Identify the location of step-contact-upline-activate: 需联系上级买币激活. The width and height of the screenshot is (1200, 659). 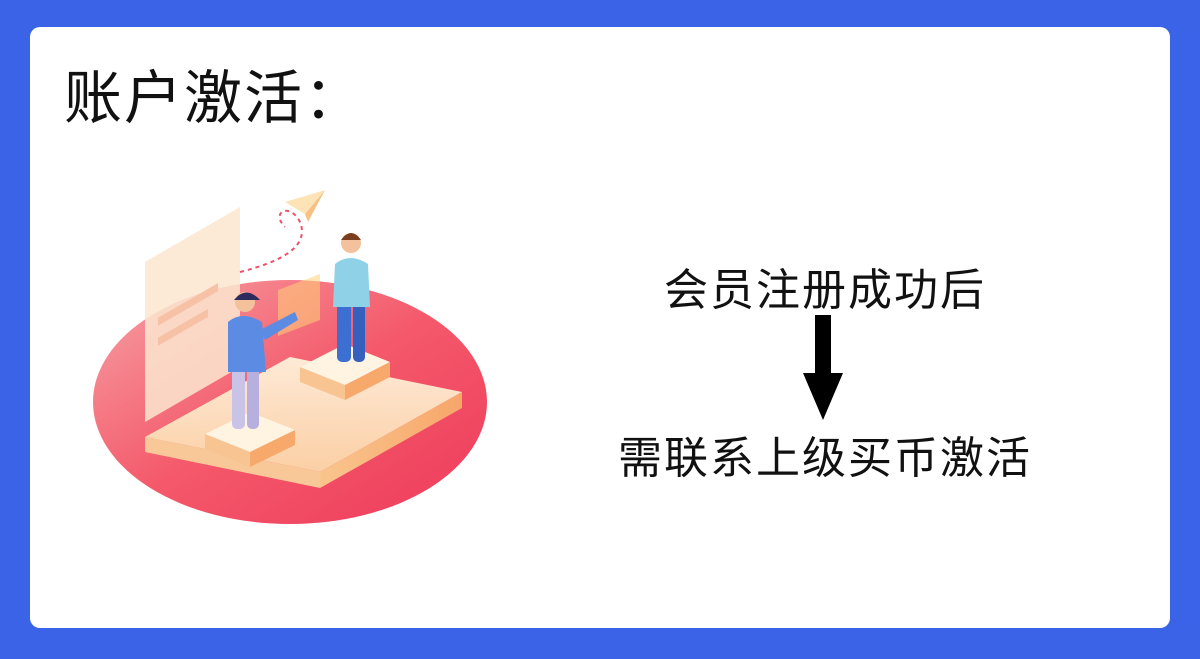
(825, 458).